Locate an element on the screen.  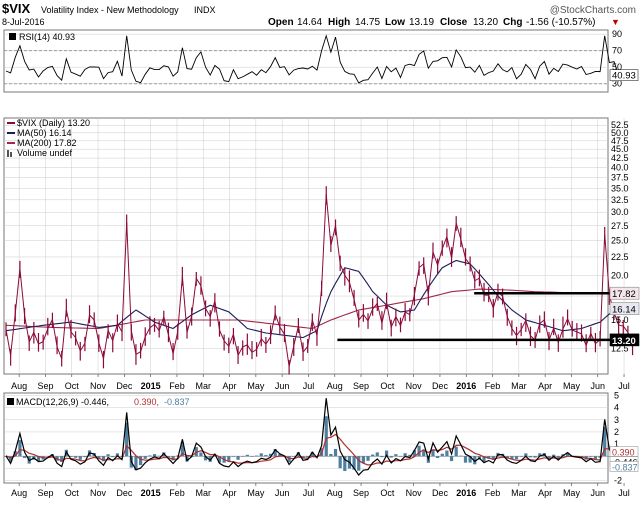
rsi-grid is located at coordinates (306, 59).